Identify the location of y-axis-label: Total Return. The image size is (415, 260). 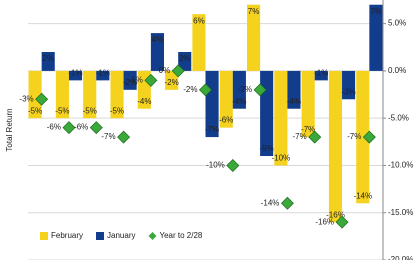
(9, 129).